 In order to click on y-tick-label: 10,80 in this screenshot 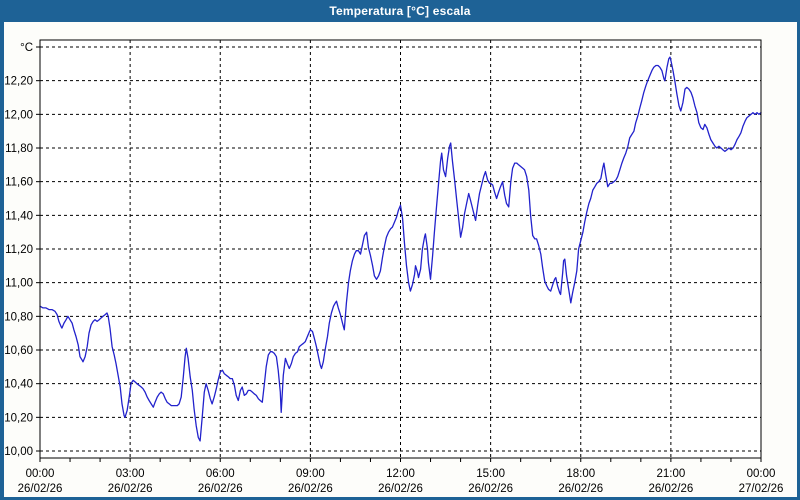, I will do `click(18, 317)`.